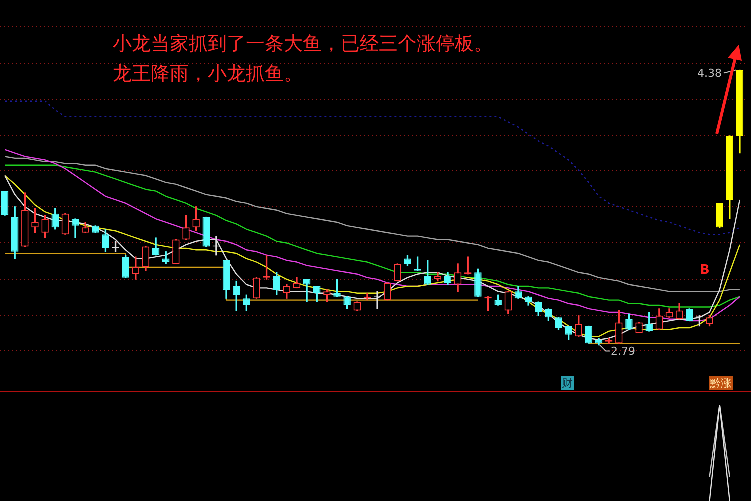 The image size is (751, 501). Describe the element at coordinates (208, 74) in the screenshot. I see `text: 龙王降雨，小龙抓鱼。` at that location.